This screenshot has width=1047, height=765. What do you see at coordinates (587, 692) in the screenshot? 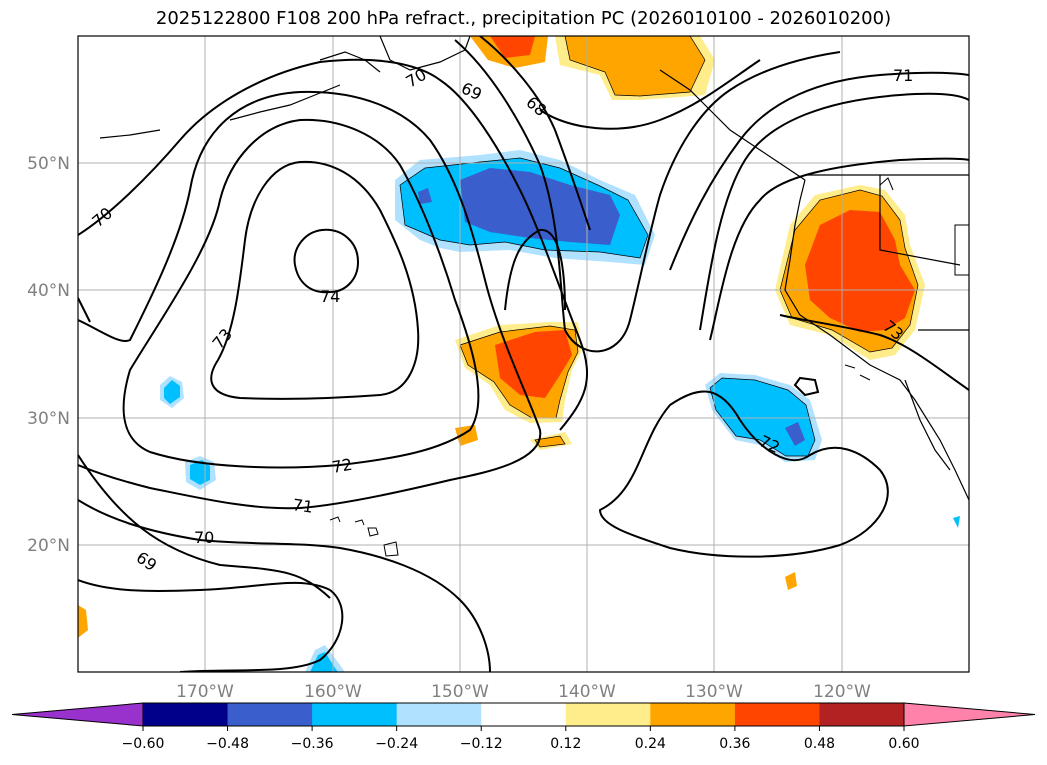
I see `lon-label: 140°W` at bounding box center [587, 692].